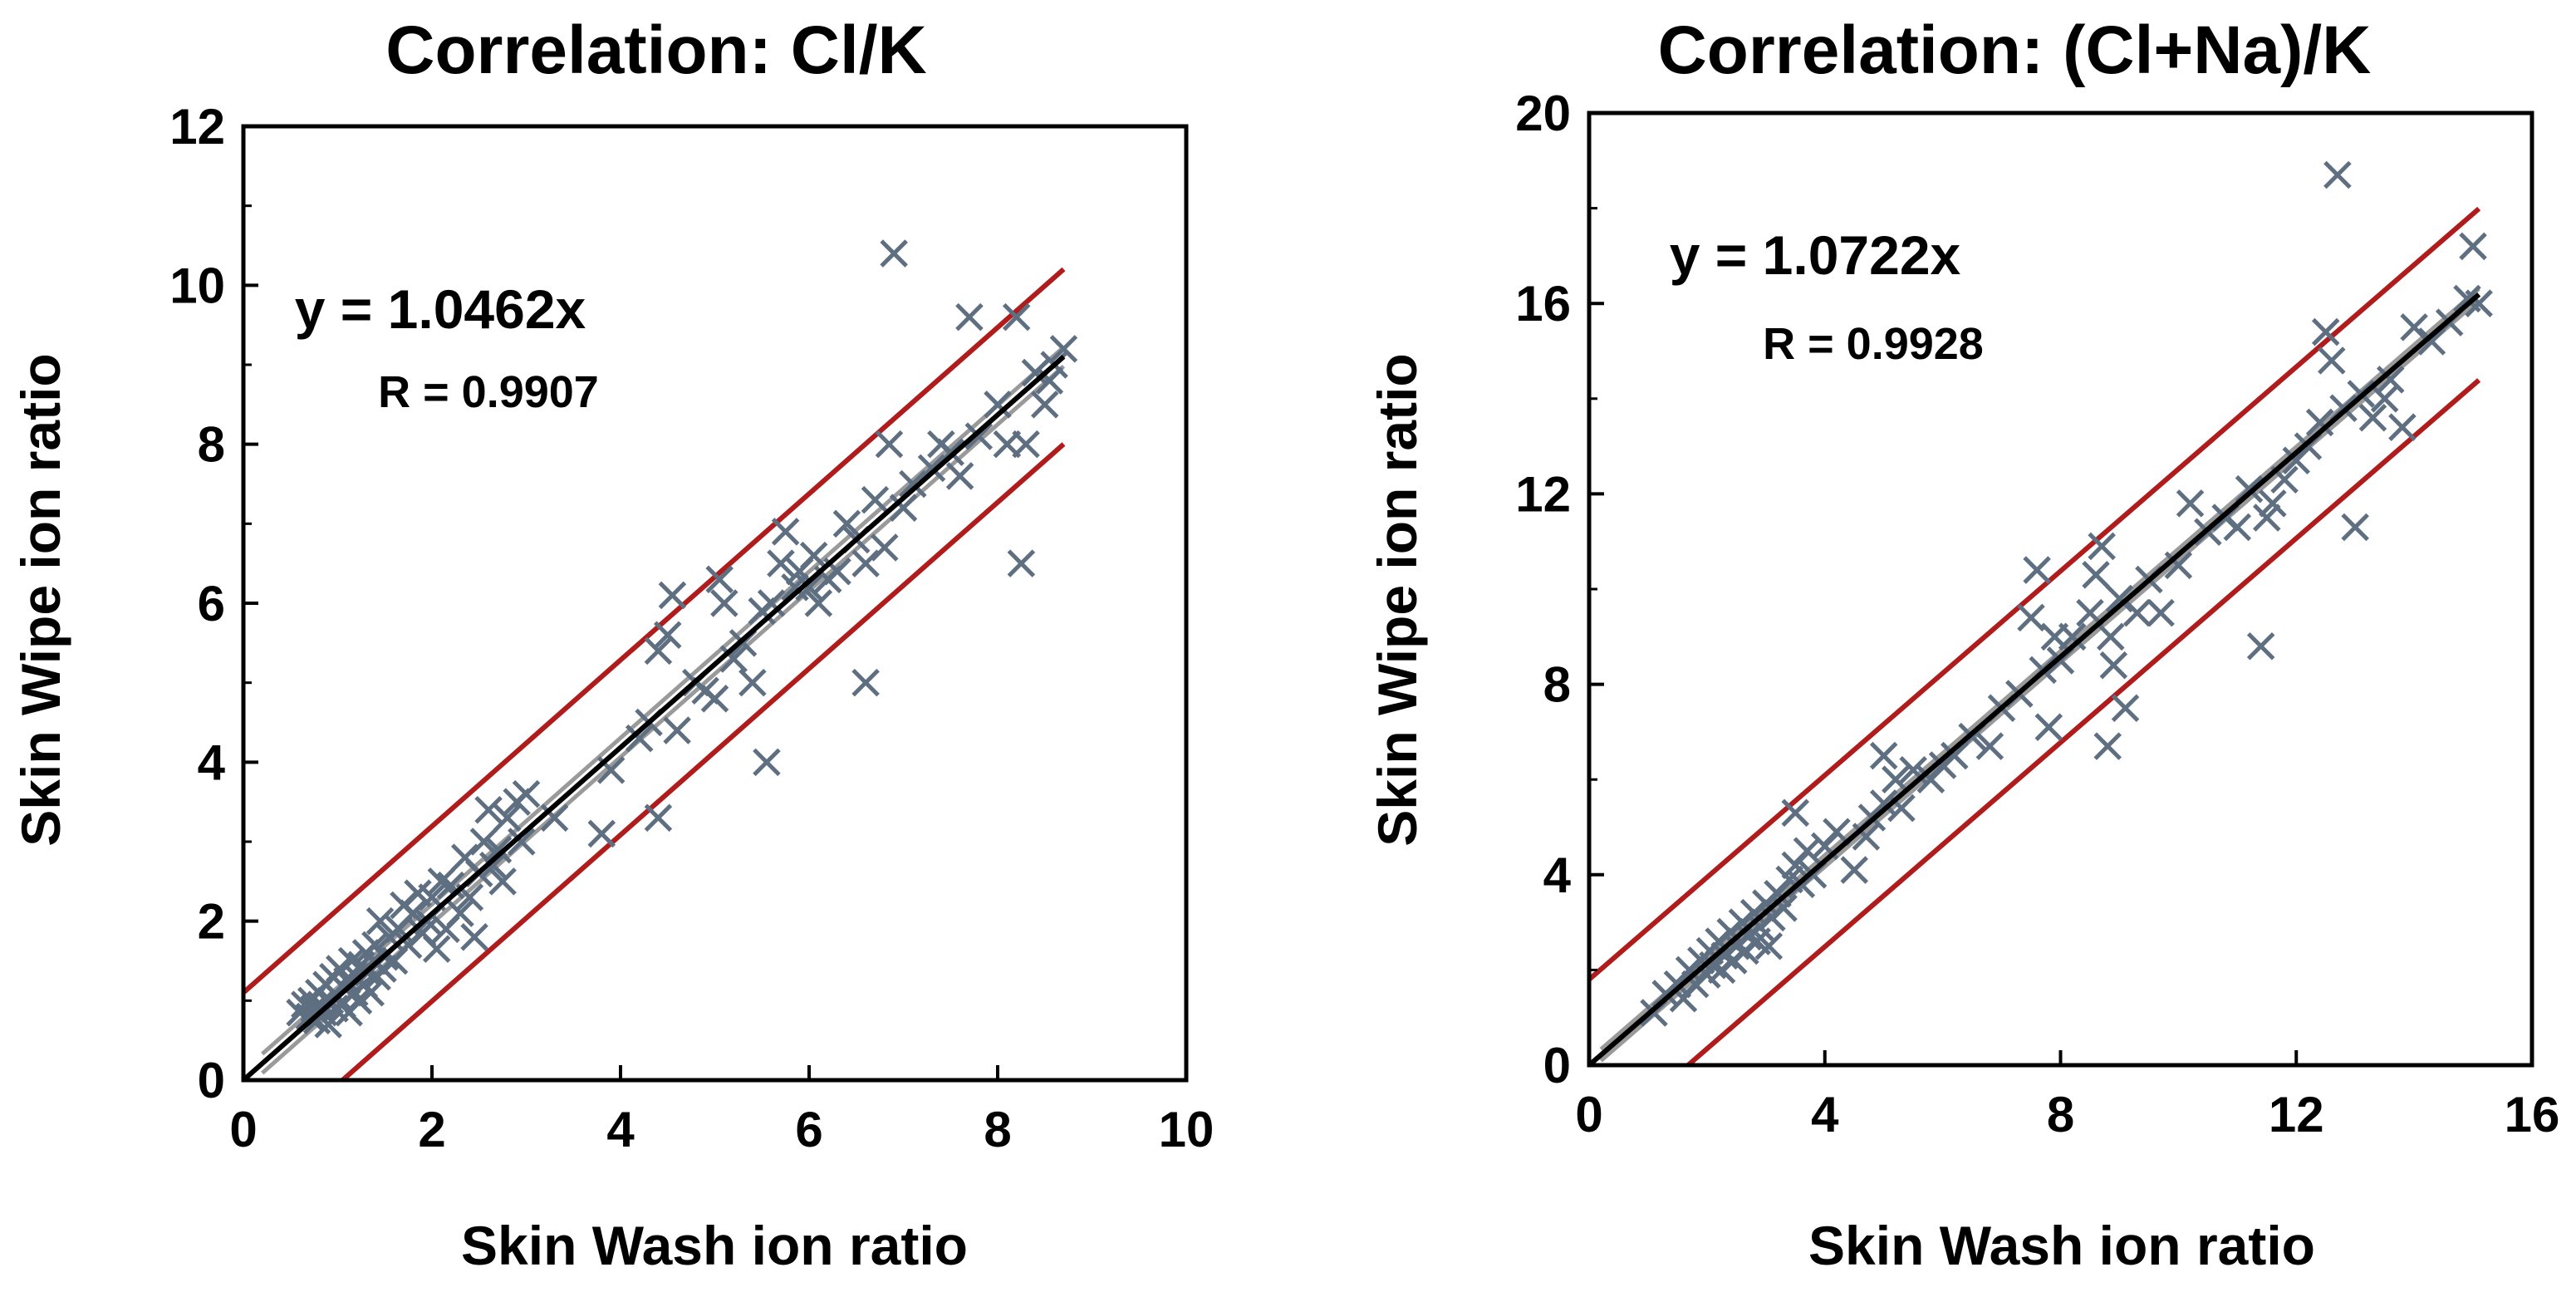 The width and height of the screenshot is (2576, 1292). I want to click on lower-prediction-line, so click(702, 761).